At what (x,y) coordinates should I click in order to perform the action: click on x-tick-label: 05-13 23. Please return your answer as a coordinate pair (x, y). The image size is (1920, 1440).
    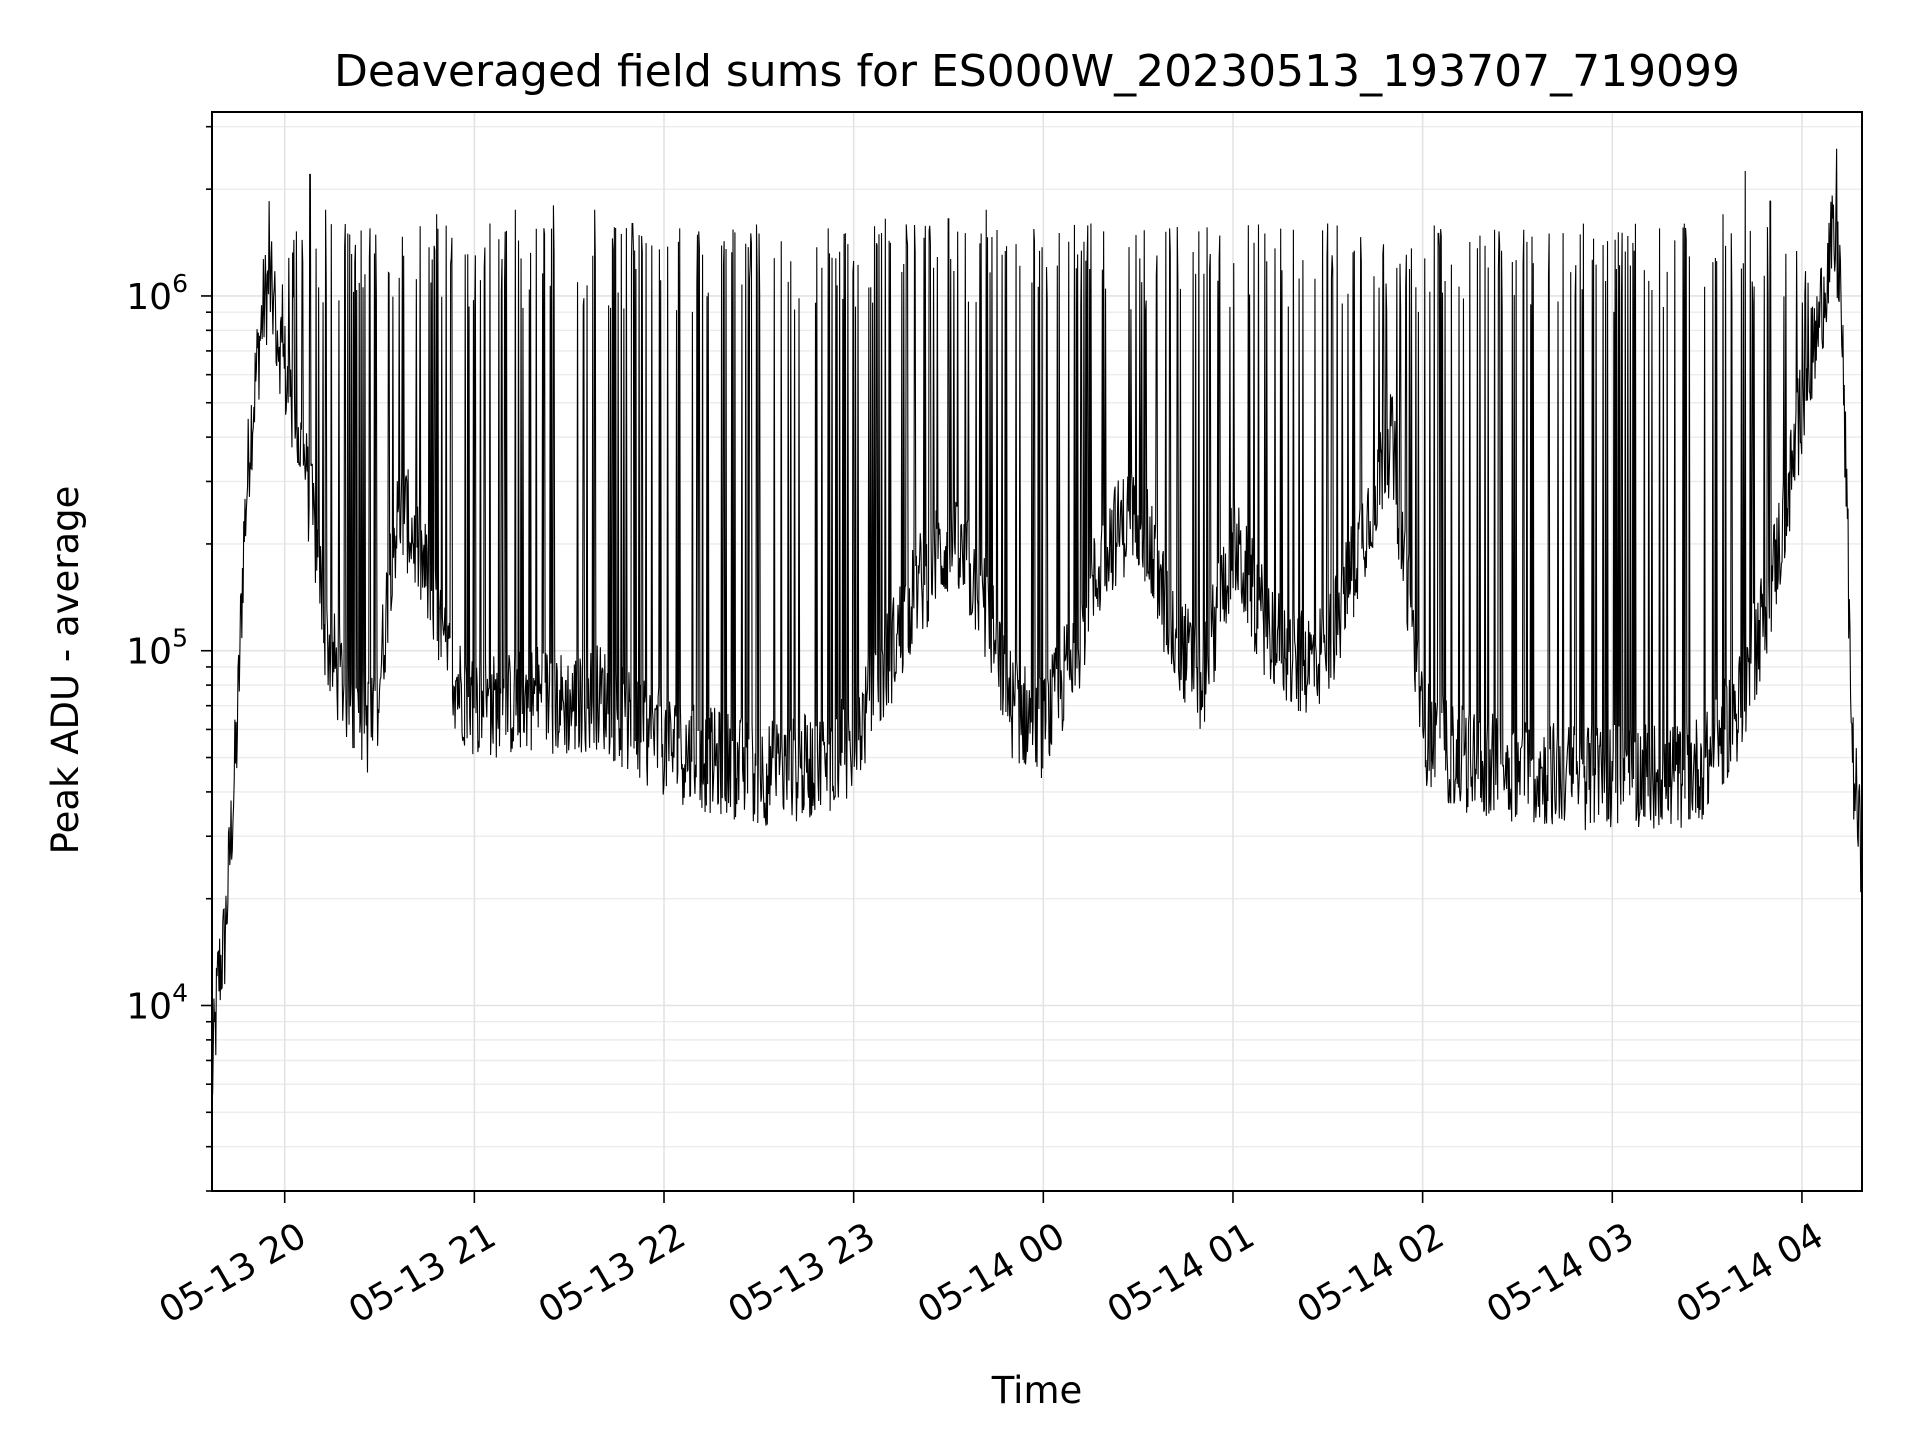
    Looking at the image, I should click on (801, 1273).